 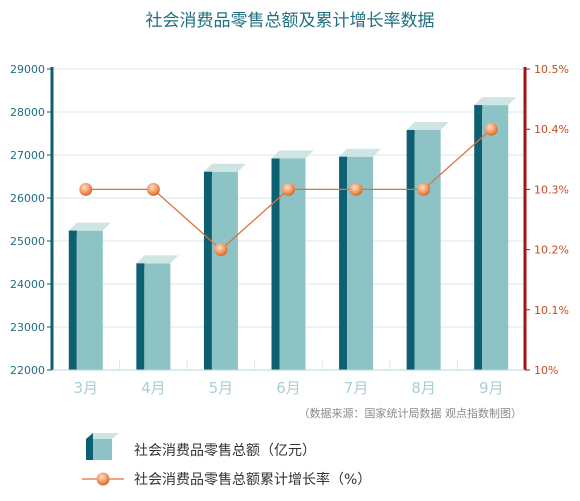 I want to click on left-tick-label: 27000, so click(x=27, y=155).